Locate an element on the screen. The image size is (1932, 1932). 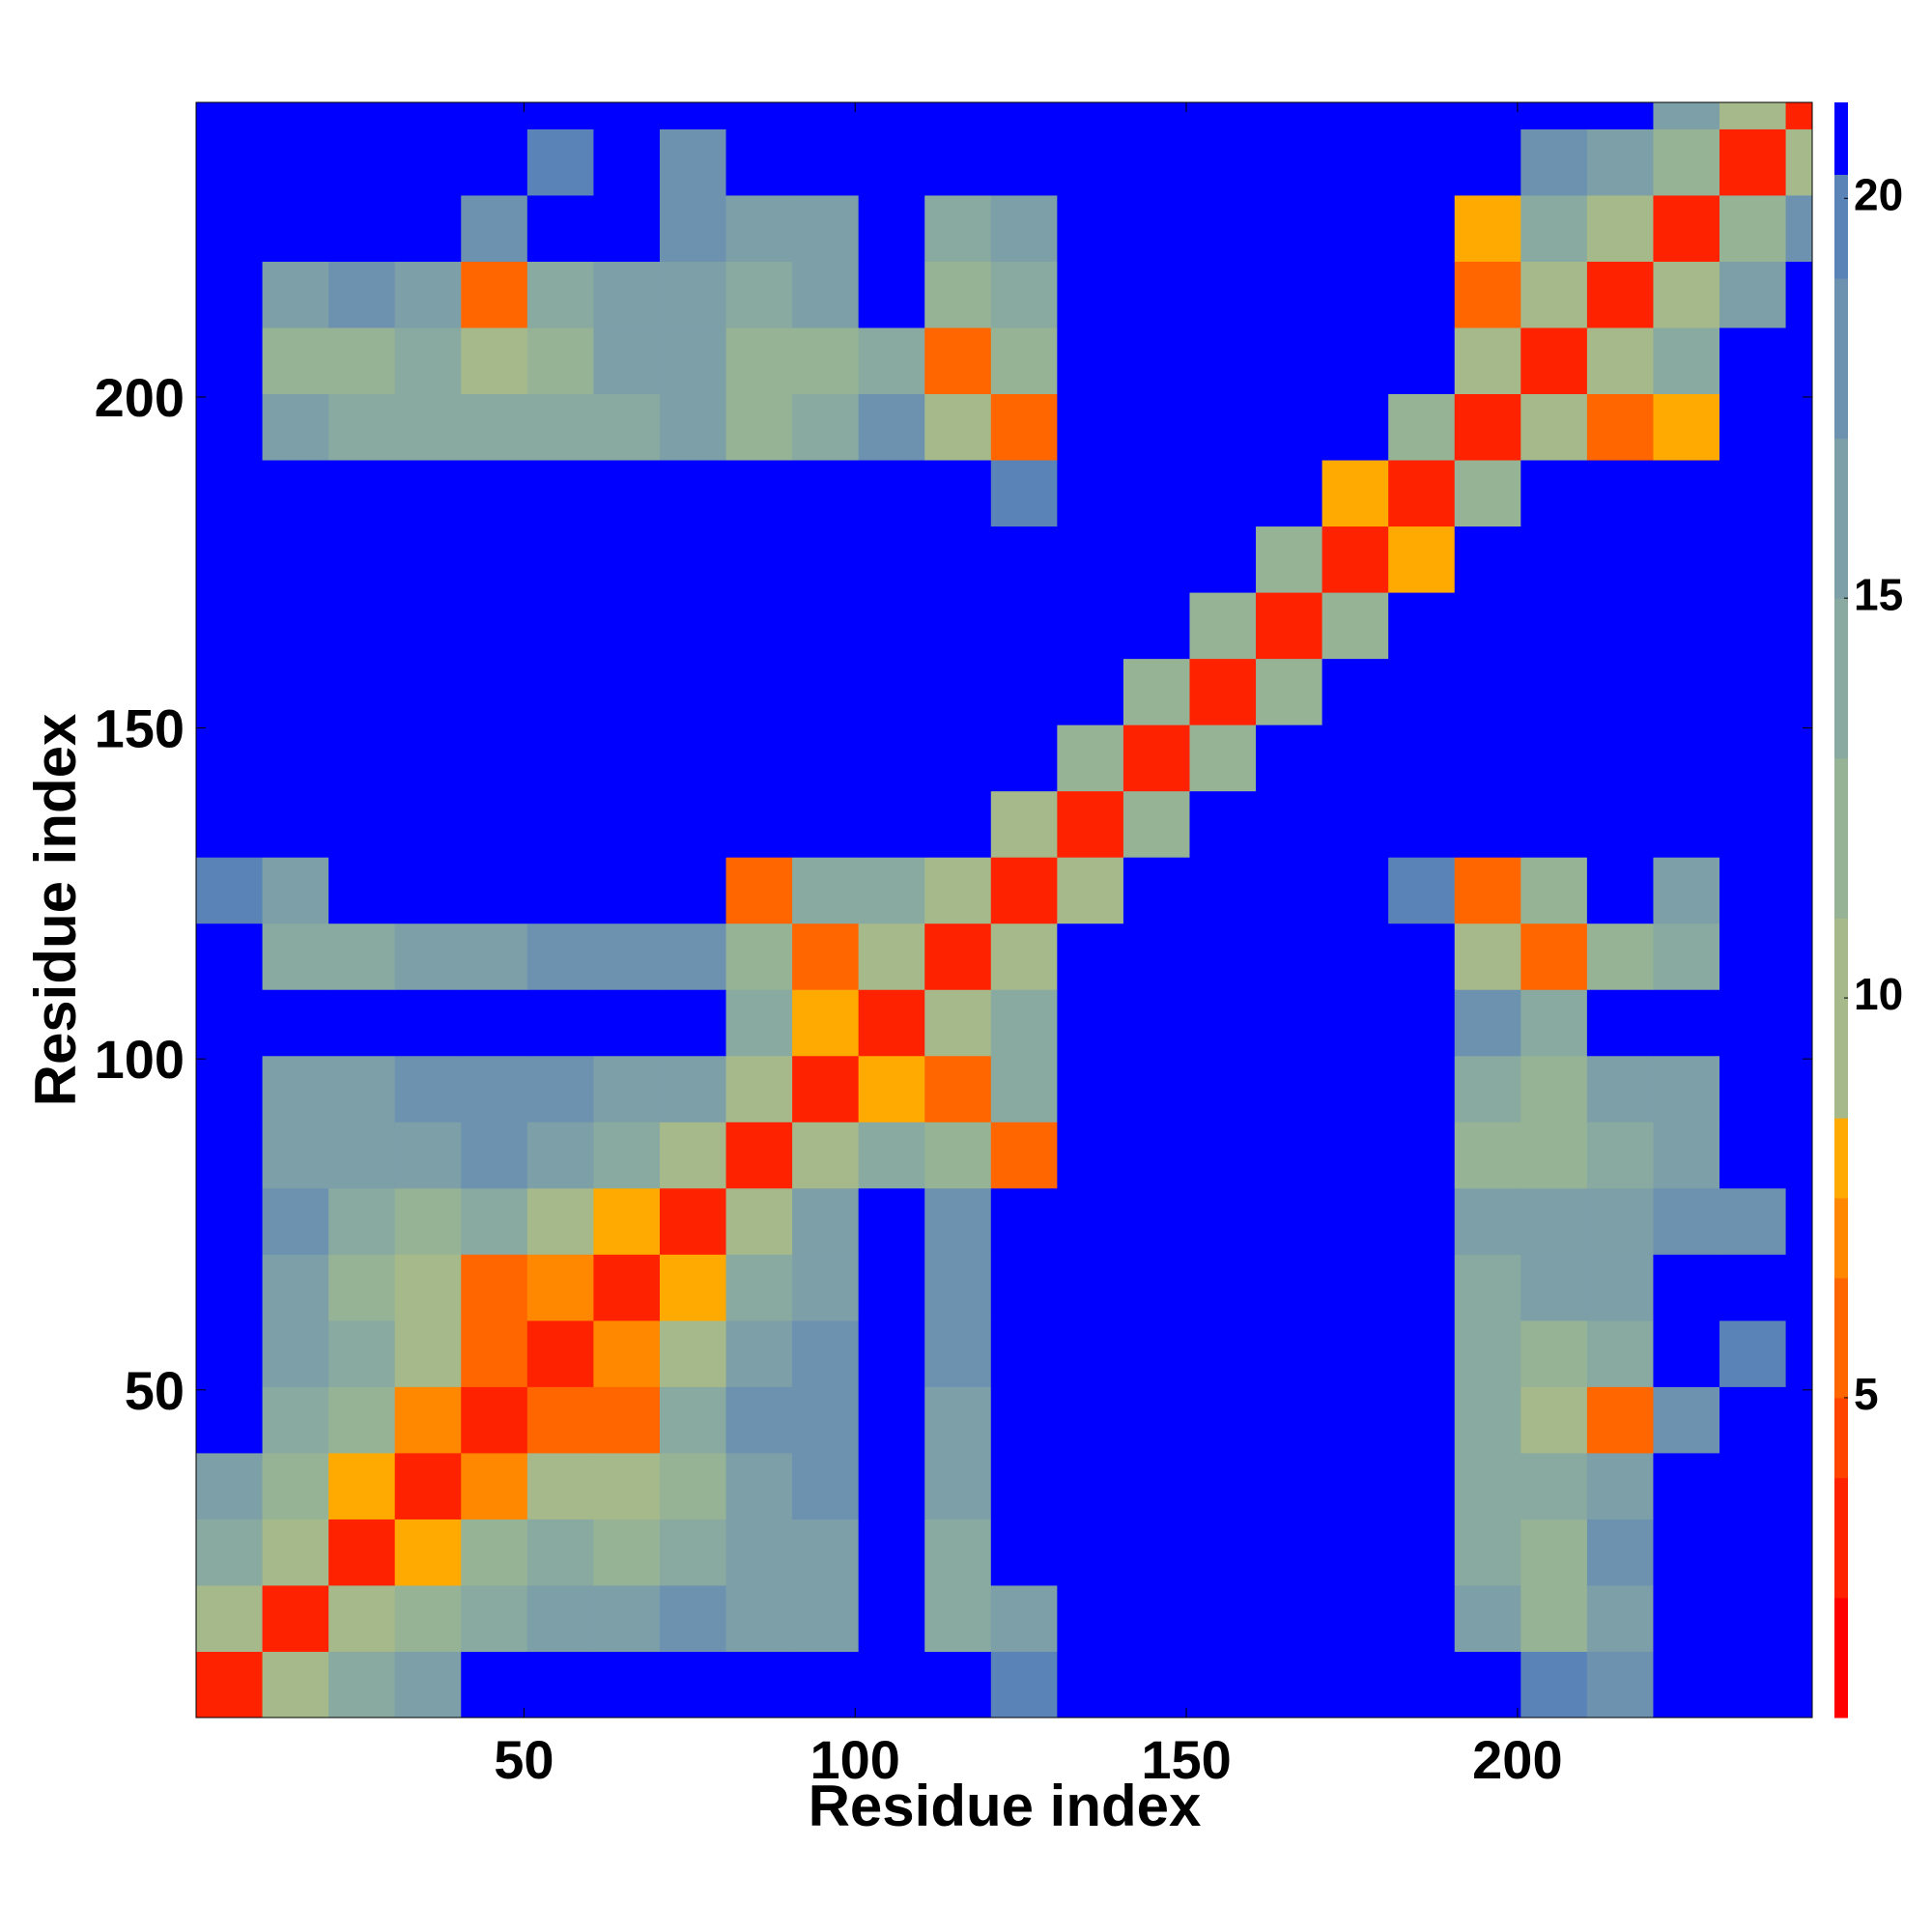
y-tick-label: 50 is located at coordinates (155, 1390).